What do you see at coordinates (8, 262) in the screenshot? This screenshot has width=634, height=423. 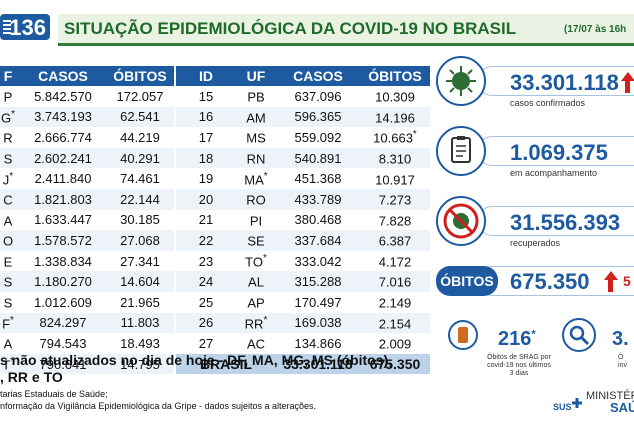 I see `cell-uf: E` at bounding box center [8, 262].